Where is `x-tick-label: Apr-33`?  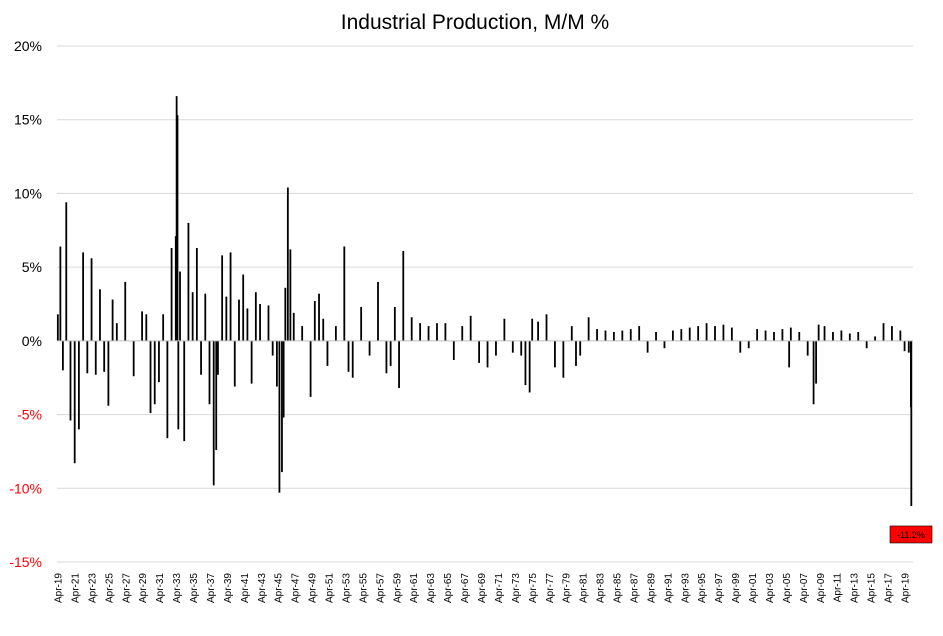
x-tick-label: Apr-33 is located at coordinates (177, 588).